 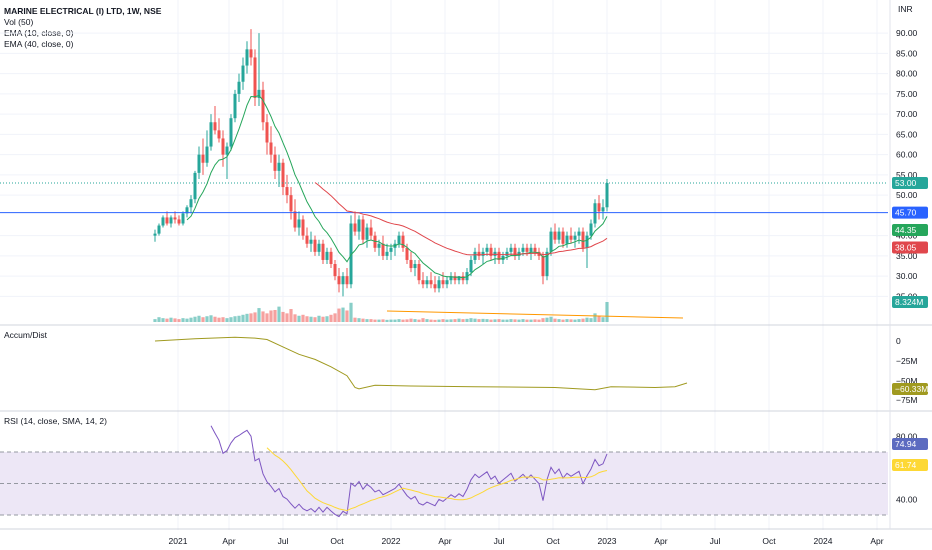 What do you see at coordinates (906, 248) in the screenshot?
I see `badge-ema40: 38.05` at bounding box center [906, 248].